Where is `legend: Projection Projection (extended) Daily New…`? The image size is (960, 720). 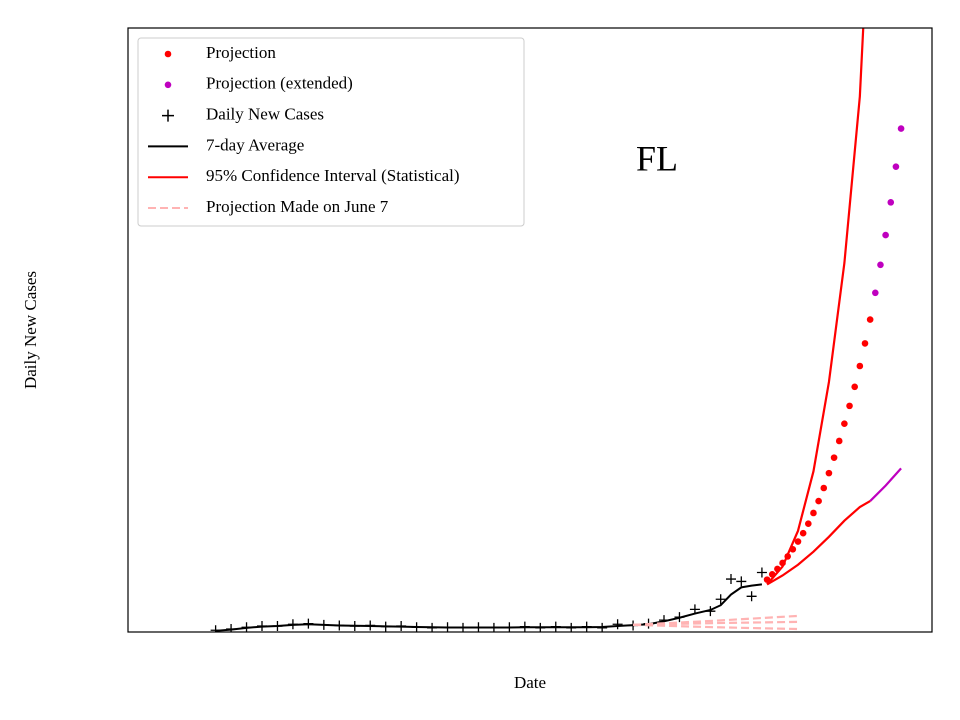
legend: Projection Projection (extended) Daily New… is located at coordinates (331, 132).